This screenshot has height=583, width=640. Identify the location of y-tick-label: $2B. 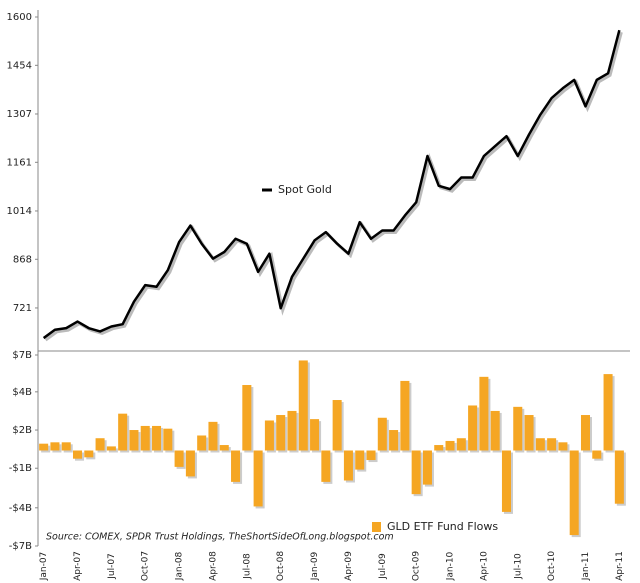
(22, 430).